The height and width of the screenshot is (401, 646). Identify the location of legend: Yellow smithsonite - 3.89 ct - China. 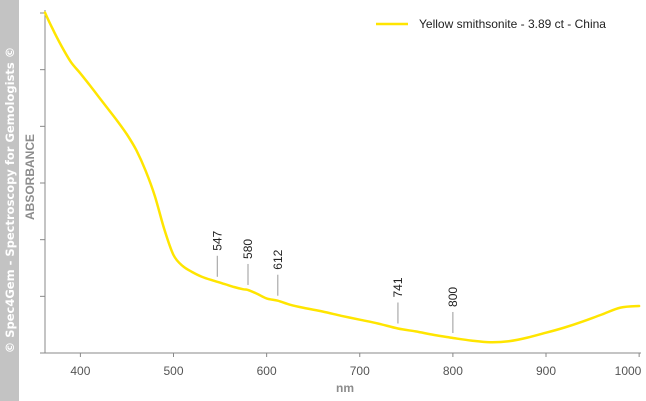
(491, 24).